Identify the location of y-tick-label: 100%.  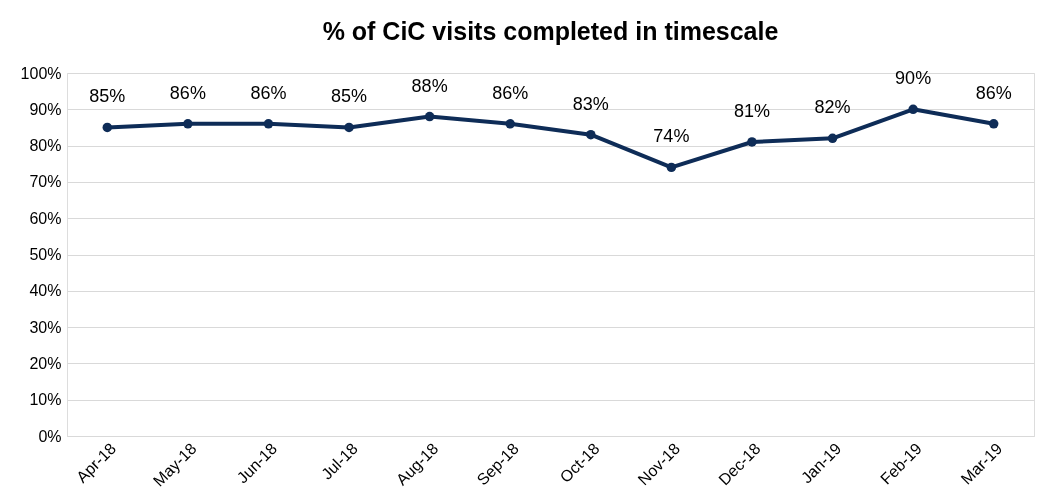
(41, 73).